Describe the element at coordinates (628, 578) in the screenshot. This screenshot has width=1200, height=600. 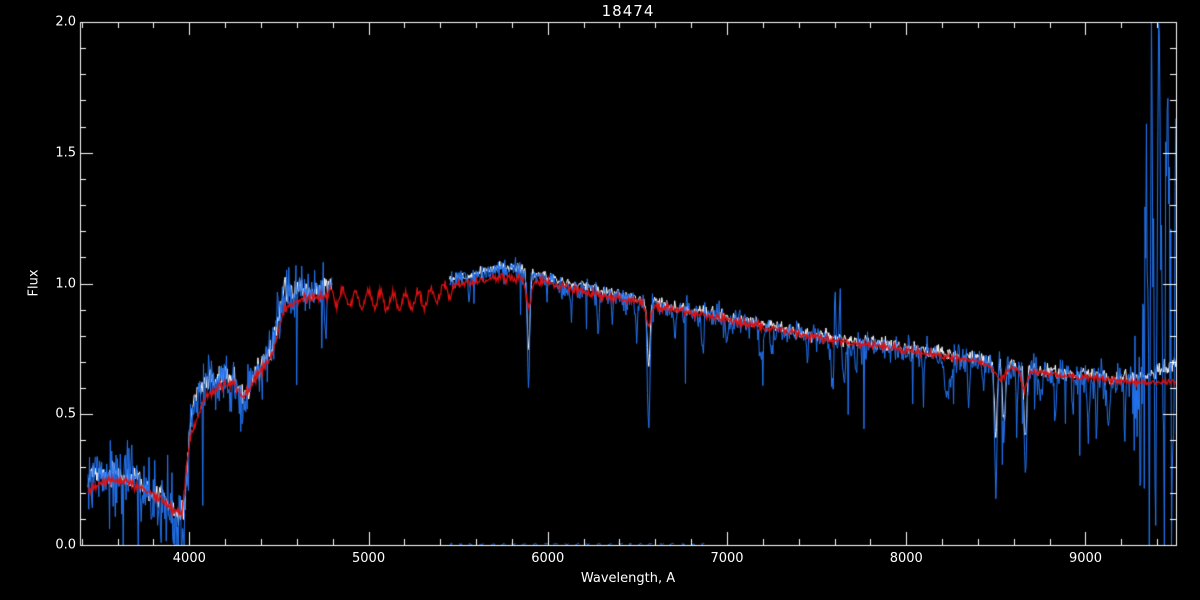
I see `x-axis-label: Wavelength, A` at that location.